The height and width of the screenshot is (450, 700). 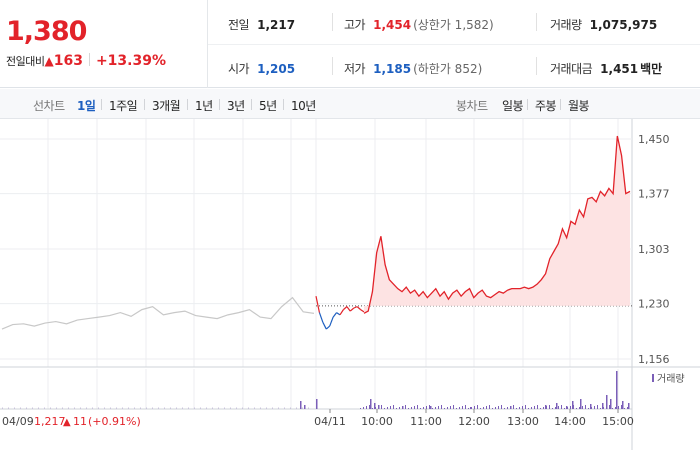 What do you see at coordinates (239, 69) in the screenshot?
I see `stat-label: 시가` at bounding box center [239, 69].